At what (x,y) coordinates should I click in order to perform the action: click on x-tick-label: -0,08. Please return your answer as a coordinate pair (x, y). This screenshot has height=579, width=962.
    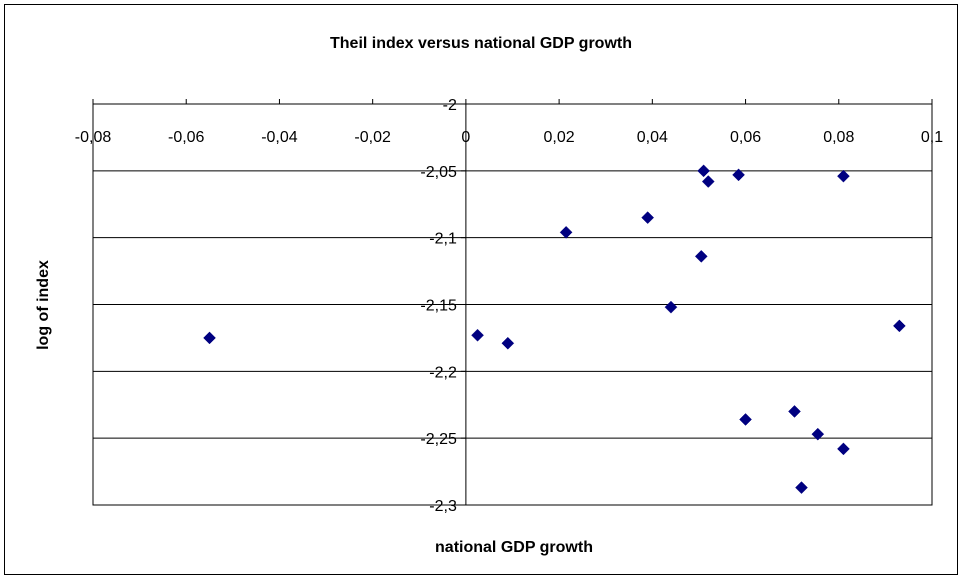
    Looking at the image, I should click on (93, 137).